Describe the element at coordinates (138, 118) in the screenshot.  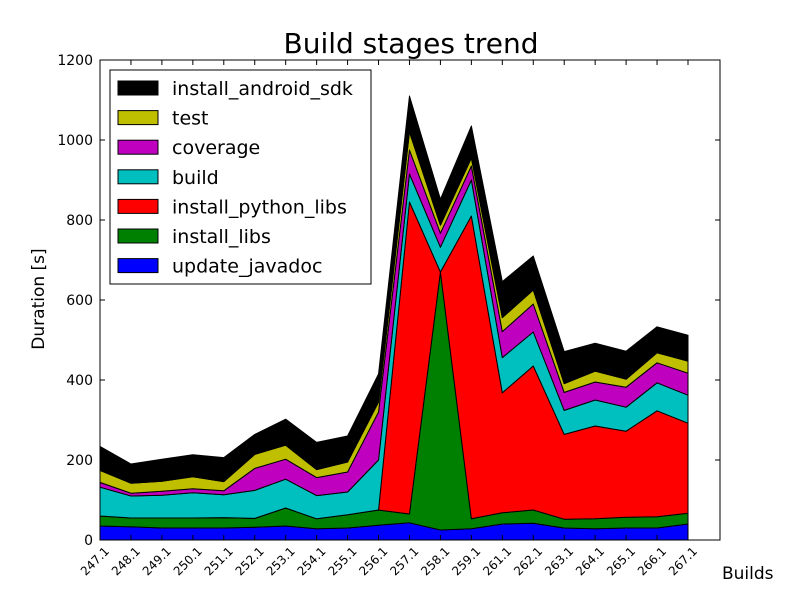
I see `legend-swatch-test` at that location.